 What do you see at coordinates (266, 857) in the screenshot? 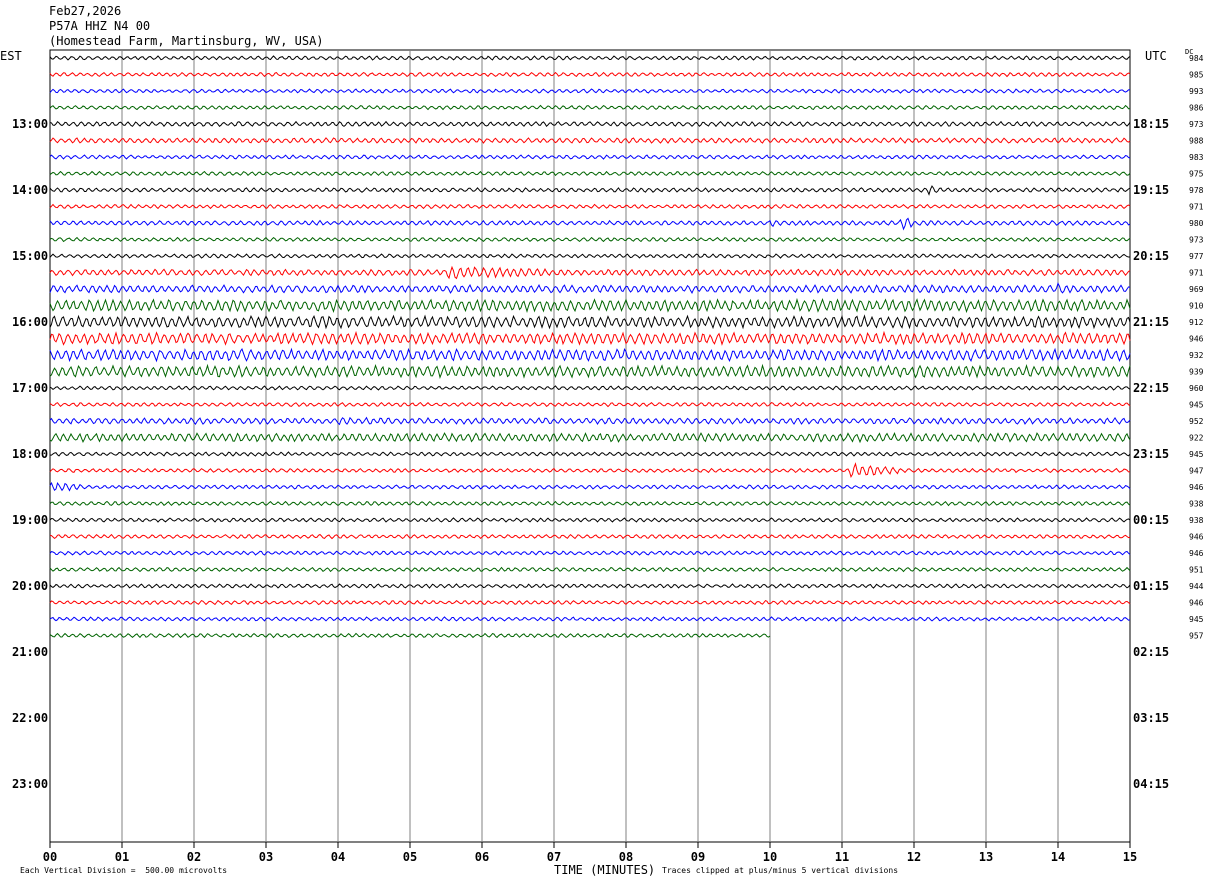
I see `x-tick-label: 03` at bounding box center [266, 857].